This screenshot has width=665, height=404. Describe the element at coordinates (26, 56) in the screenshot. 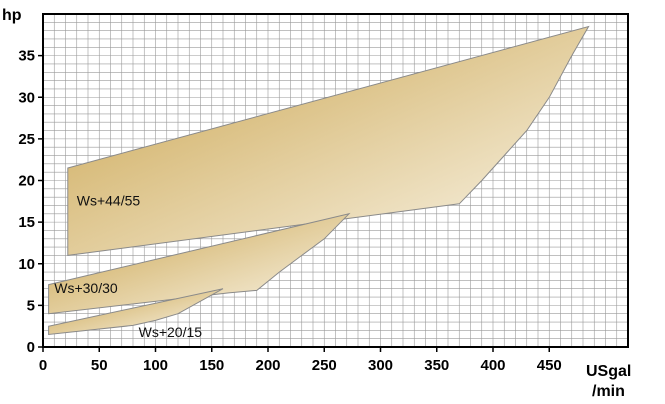

I see `y-tick-label: 35` at that location.